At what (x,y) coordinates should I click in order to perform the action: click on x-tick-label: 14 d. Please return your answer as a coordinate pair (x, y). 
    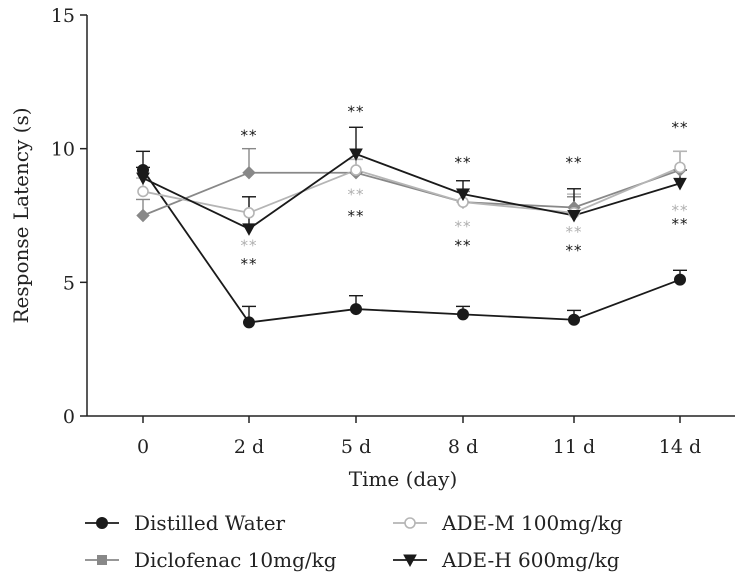
    Looking at the image, I should click on (680, 447).